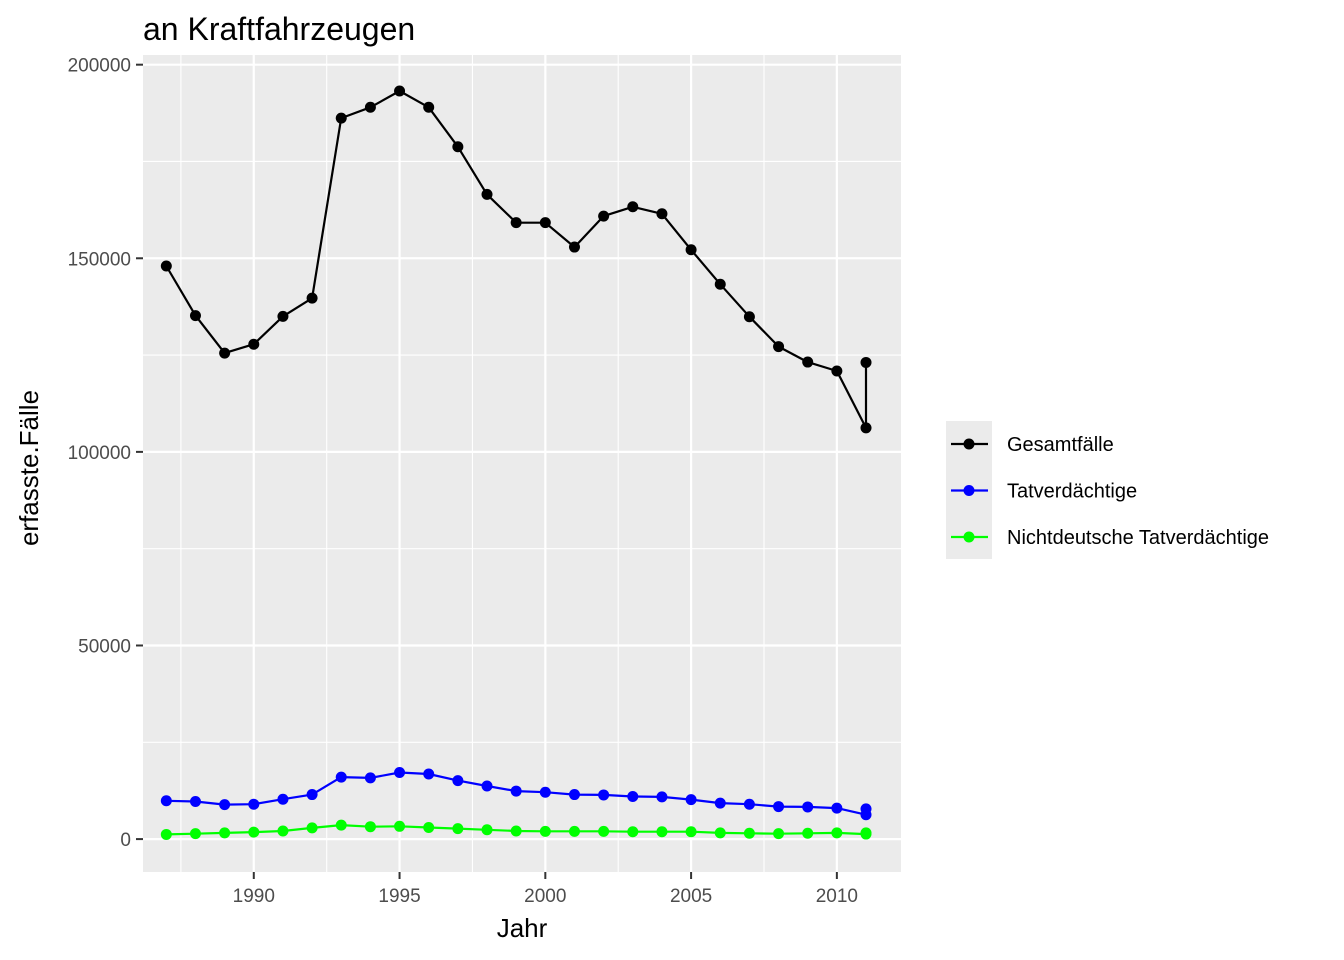  Describe the element at coordinates (29, 468) in the screenshot. I see `y-axis-title: erfasste.Fälle` at that location.